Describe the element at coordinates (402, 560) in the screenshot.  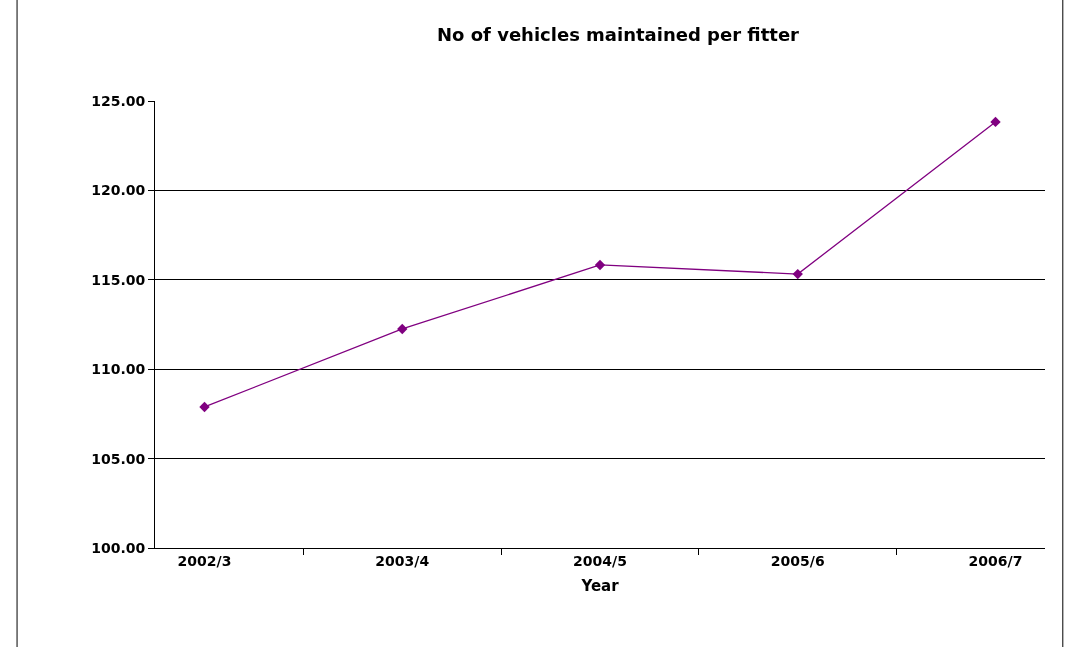
I see `x-tick-label: 2003/4` at that location.